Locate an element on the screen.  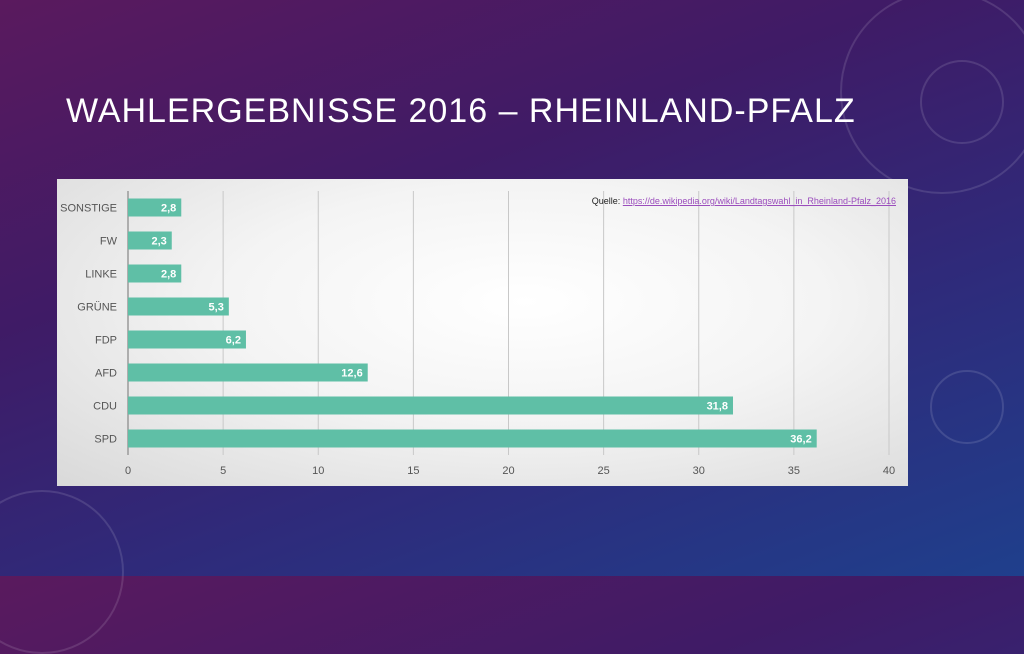
x-tick-label: 30 is located at coordinates (699, 471).